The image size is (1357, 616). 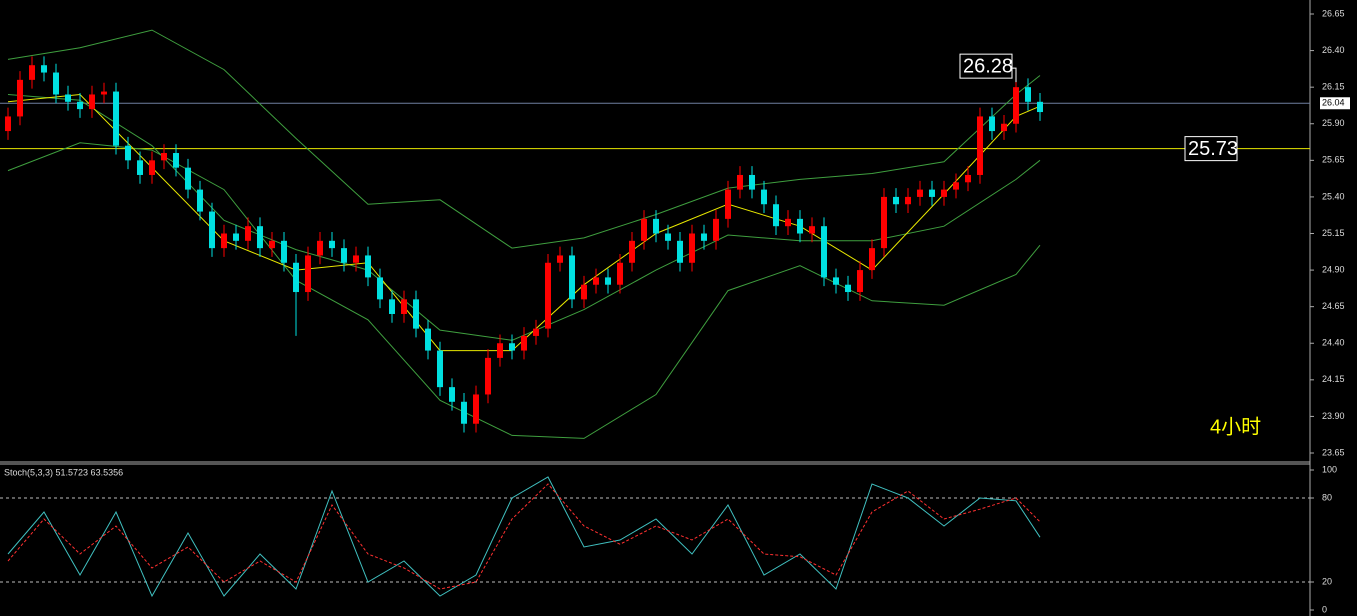 What do you see at coordinates (1333, 87) in the screenshot?
I see `y-tick-label: 26.15` at bounding box center [1333, 87].